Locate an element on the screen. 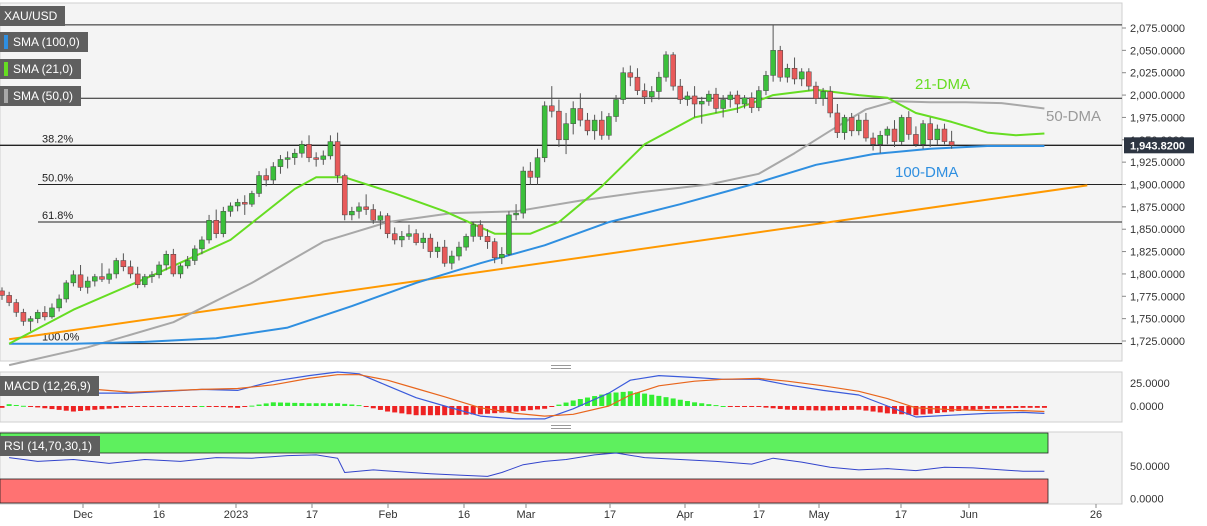 Image resolution: width=1207 pixels, height=526 pixels. sma21-legend: SMA (21,0) is located at coordinates (41, 69).